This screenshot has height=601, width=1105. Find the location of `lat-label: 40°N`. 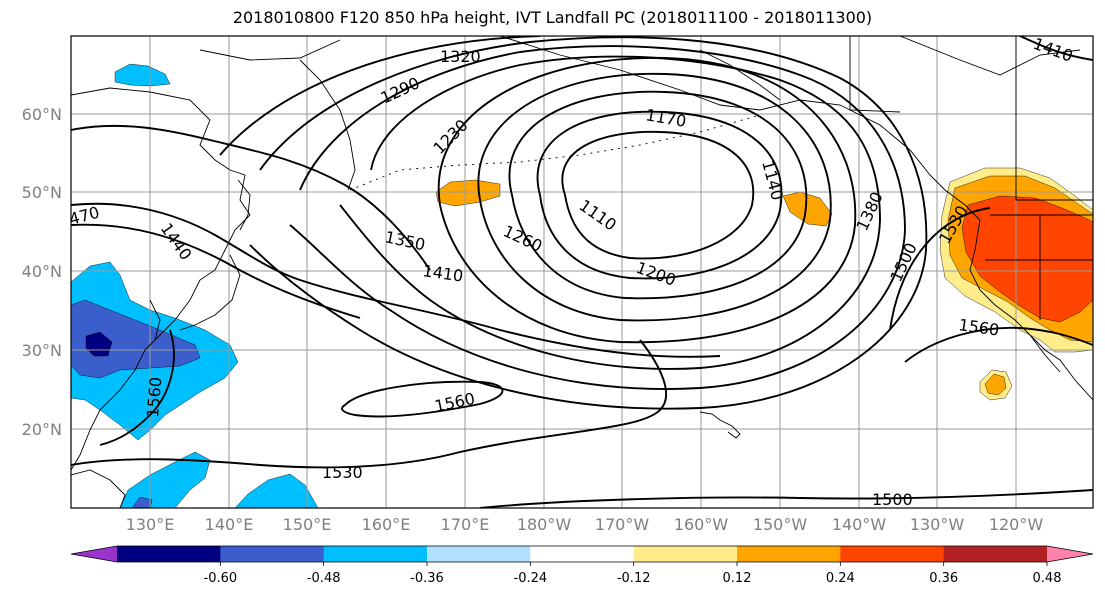

lat-label: 40°N is located at coordinates (42, 271).